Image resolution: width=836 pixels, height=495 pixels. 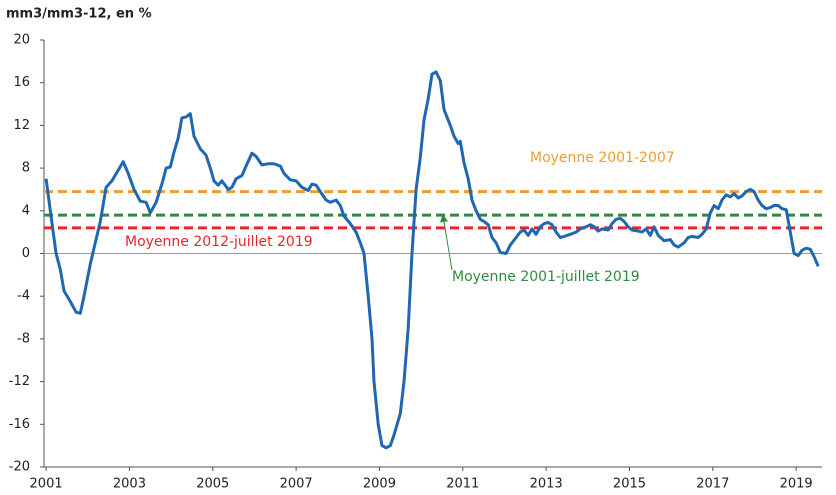 I want to click on reference-label: Moyenne 2012-juillet 2019, so click(x=219, y=242).